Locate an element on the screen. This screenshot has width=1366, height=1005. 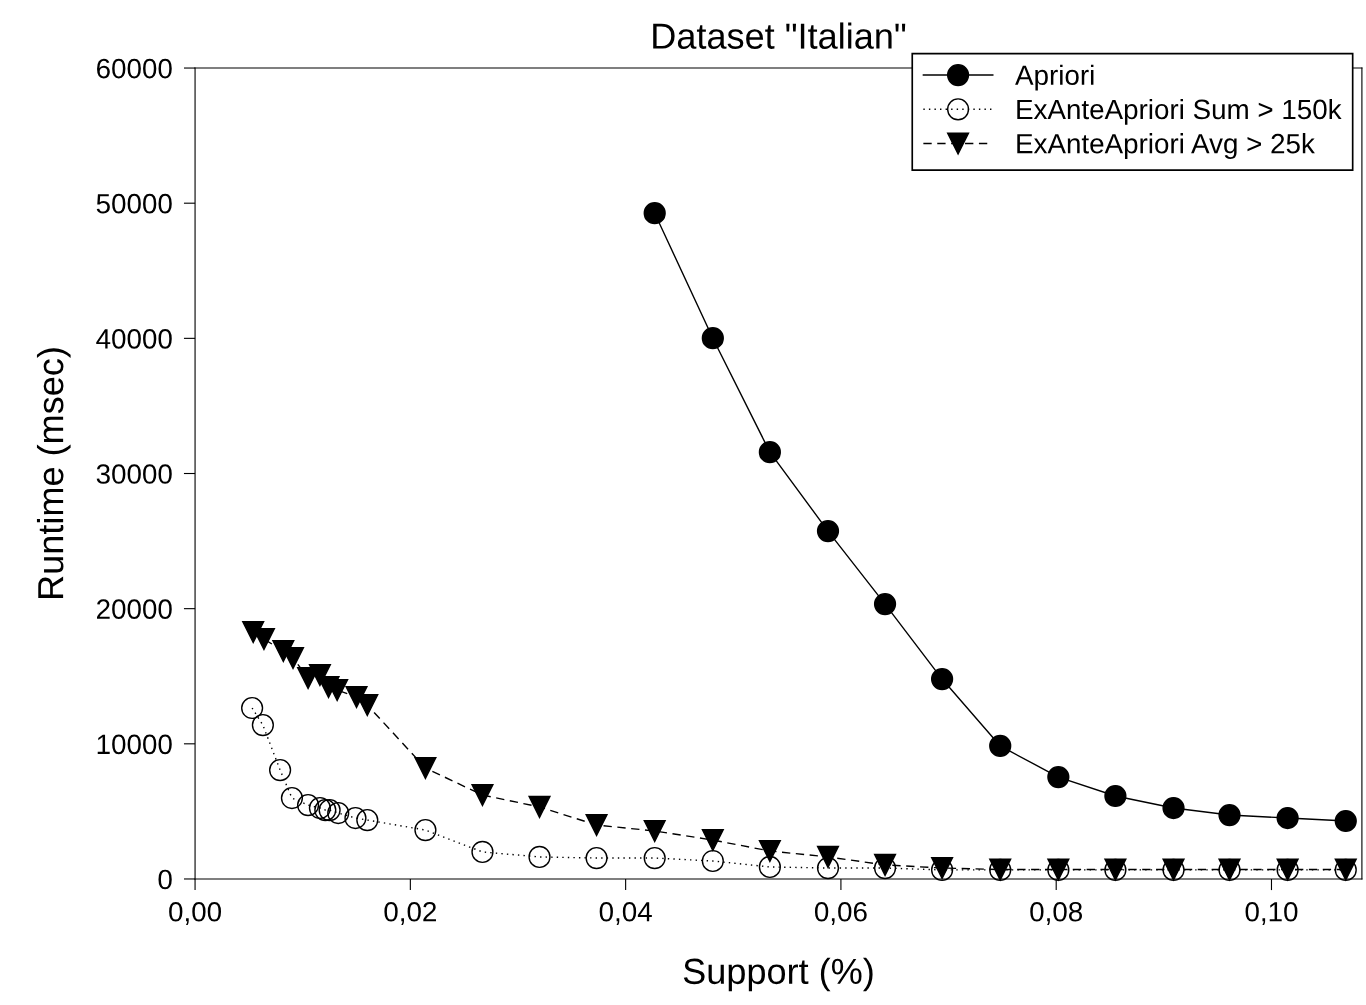
chart-title: Dataset "Italian" is located at coordinates (779, 35).